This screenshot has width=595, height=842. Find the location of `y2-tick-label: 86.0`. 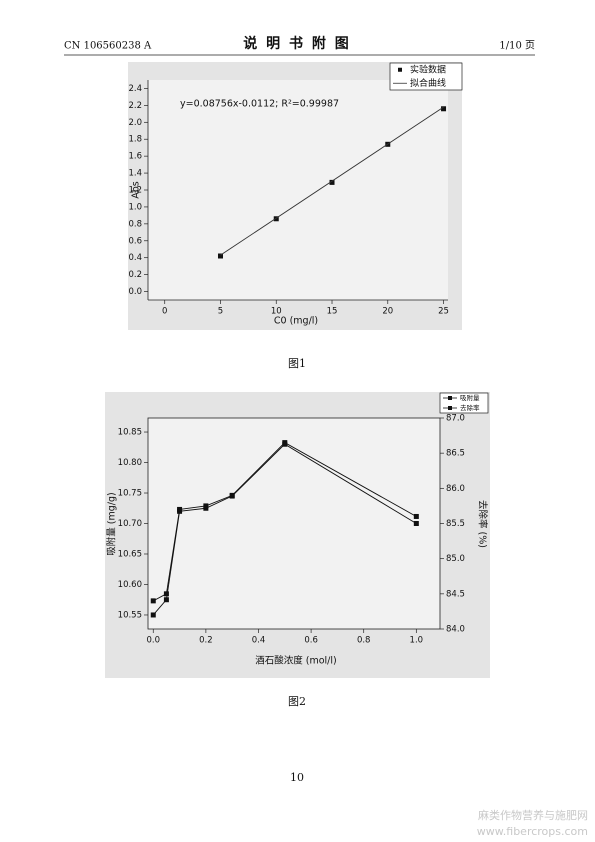

y2-tick-label: 86.0 is located at coordinates (455, 489).